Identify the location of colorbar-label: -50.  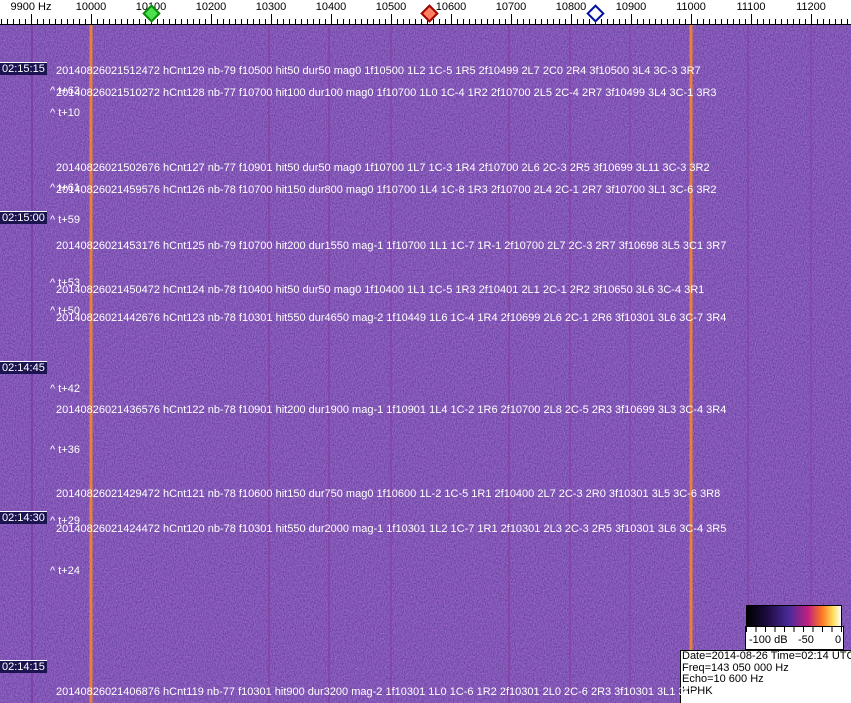
(806, 640).